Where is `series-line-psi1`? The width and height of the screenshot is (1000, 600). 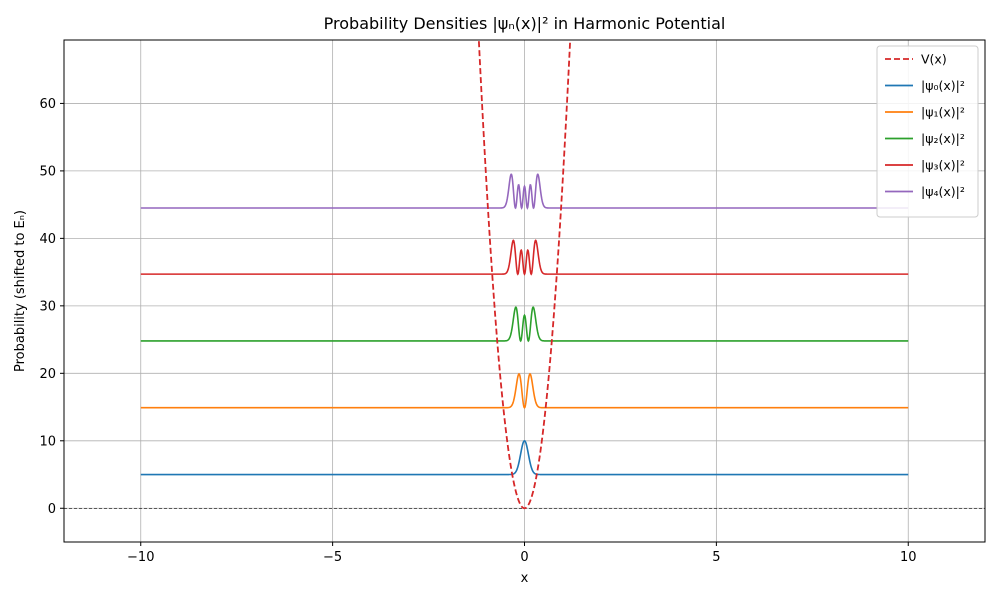 series-line-psi1 is located at coordinates (524, 391).